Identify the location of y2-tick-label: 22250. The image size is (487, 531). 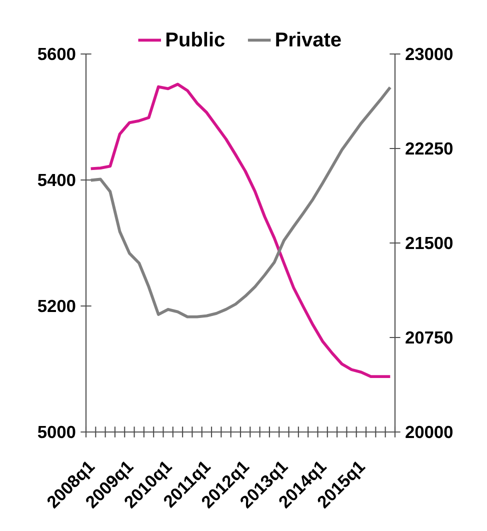
(429, 148).